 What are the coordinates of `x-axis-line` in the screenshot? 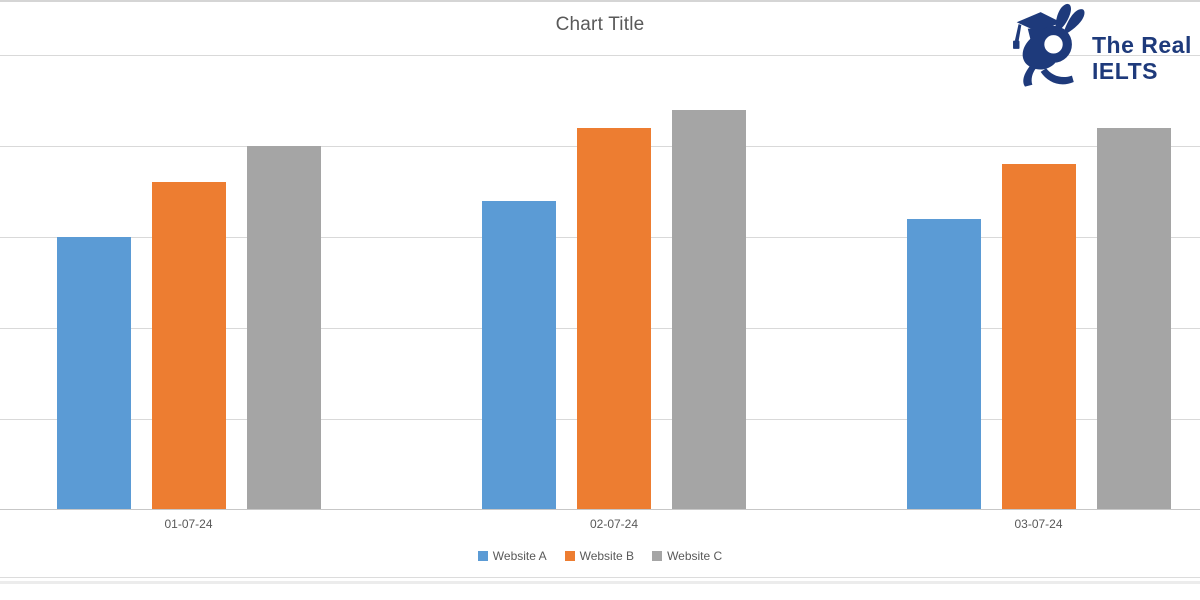 It's located at (600, 509).